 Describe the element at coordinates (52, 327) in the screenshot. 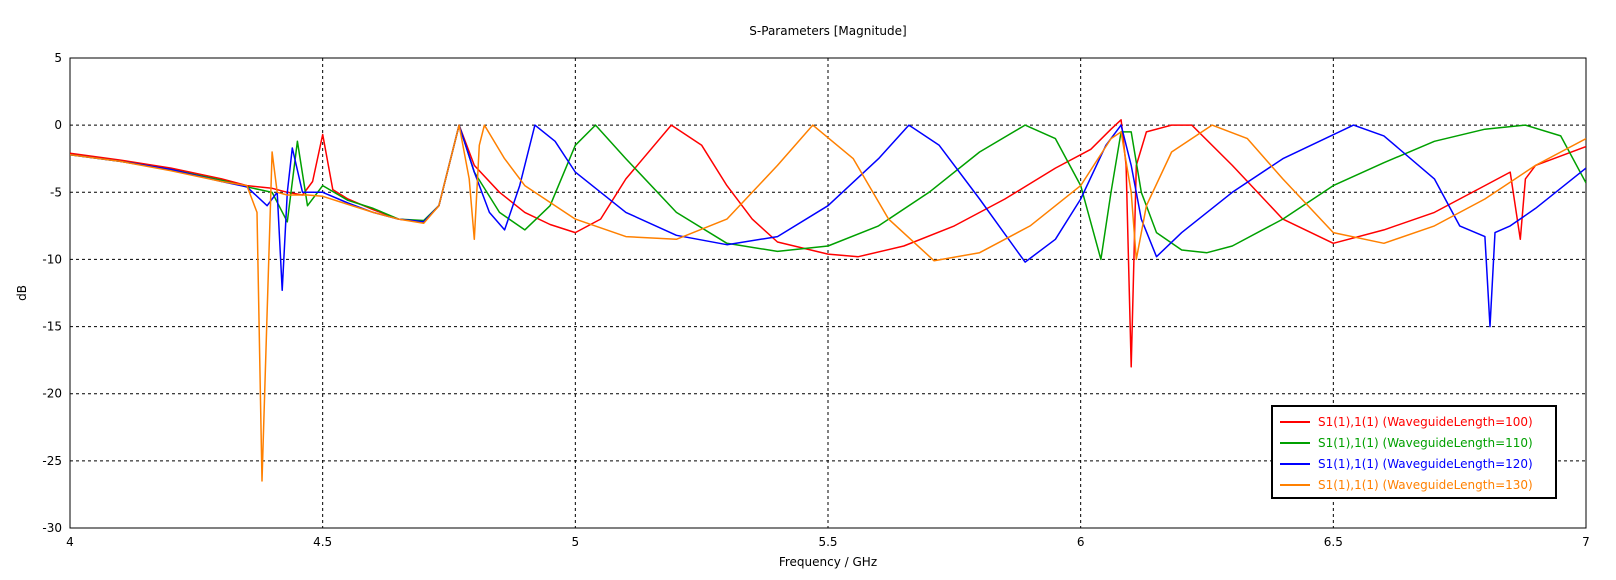

I see `y-tick-label: -15` at that location.